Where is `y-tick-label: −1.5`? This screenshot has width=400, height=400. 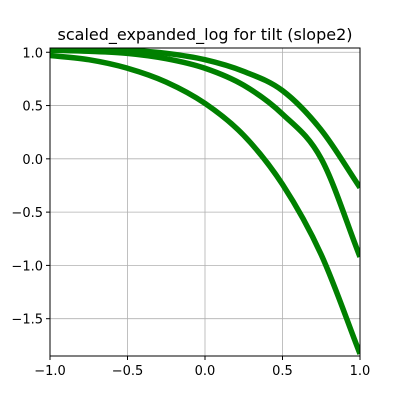
y-tick-label: −1.5 is located at coordinates (27, 320).